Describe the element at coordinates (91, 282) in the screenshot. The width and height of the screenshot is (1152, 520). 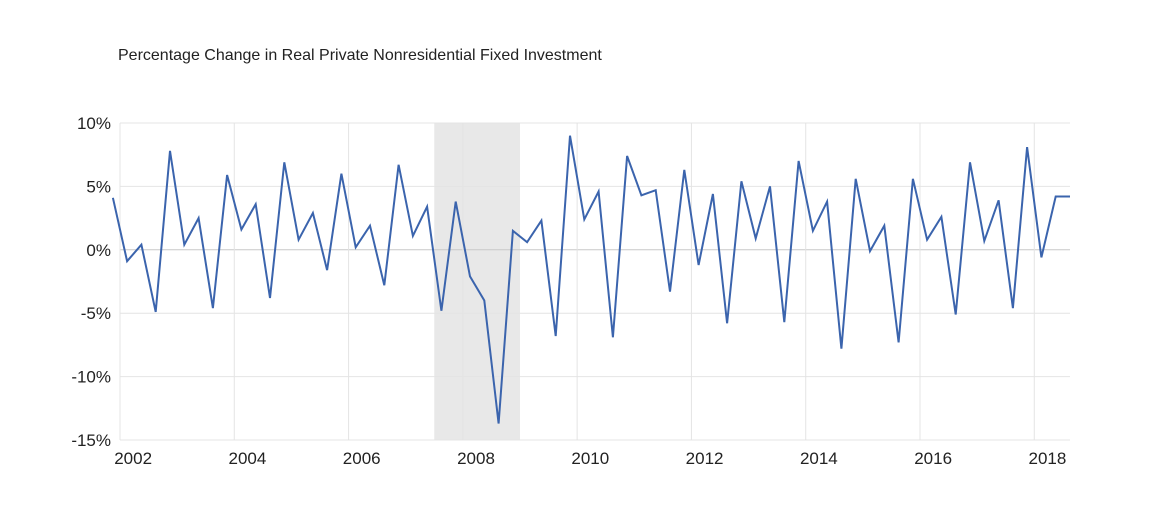
I see `y-axis-tick-labels: 10% 5% 0% -5% -10% -15%` at that location.